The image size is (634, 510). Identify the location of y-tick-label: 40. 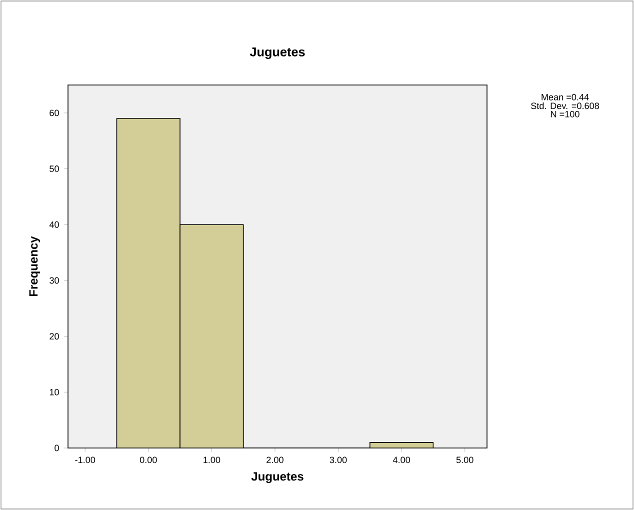
(54, 224).